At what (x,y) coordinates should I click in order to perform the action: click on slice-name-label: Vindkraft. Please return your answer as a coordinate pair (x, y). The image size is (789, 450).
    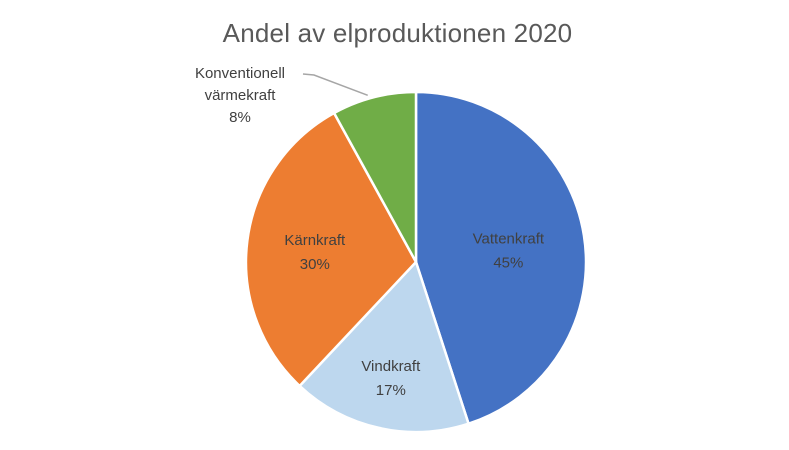
    Looking at the image, I should click on (391, 366).